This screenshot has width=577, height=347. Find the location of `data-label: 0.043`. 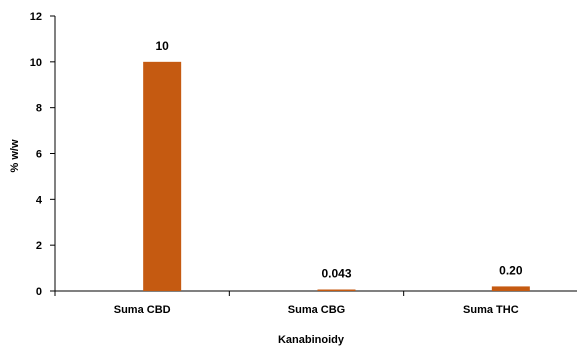

data-label: 0.043 is located at coordinates (336, 274).